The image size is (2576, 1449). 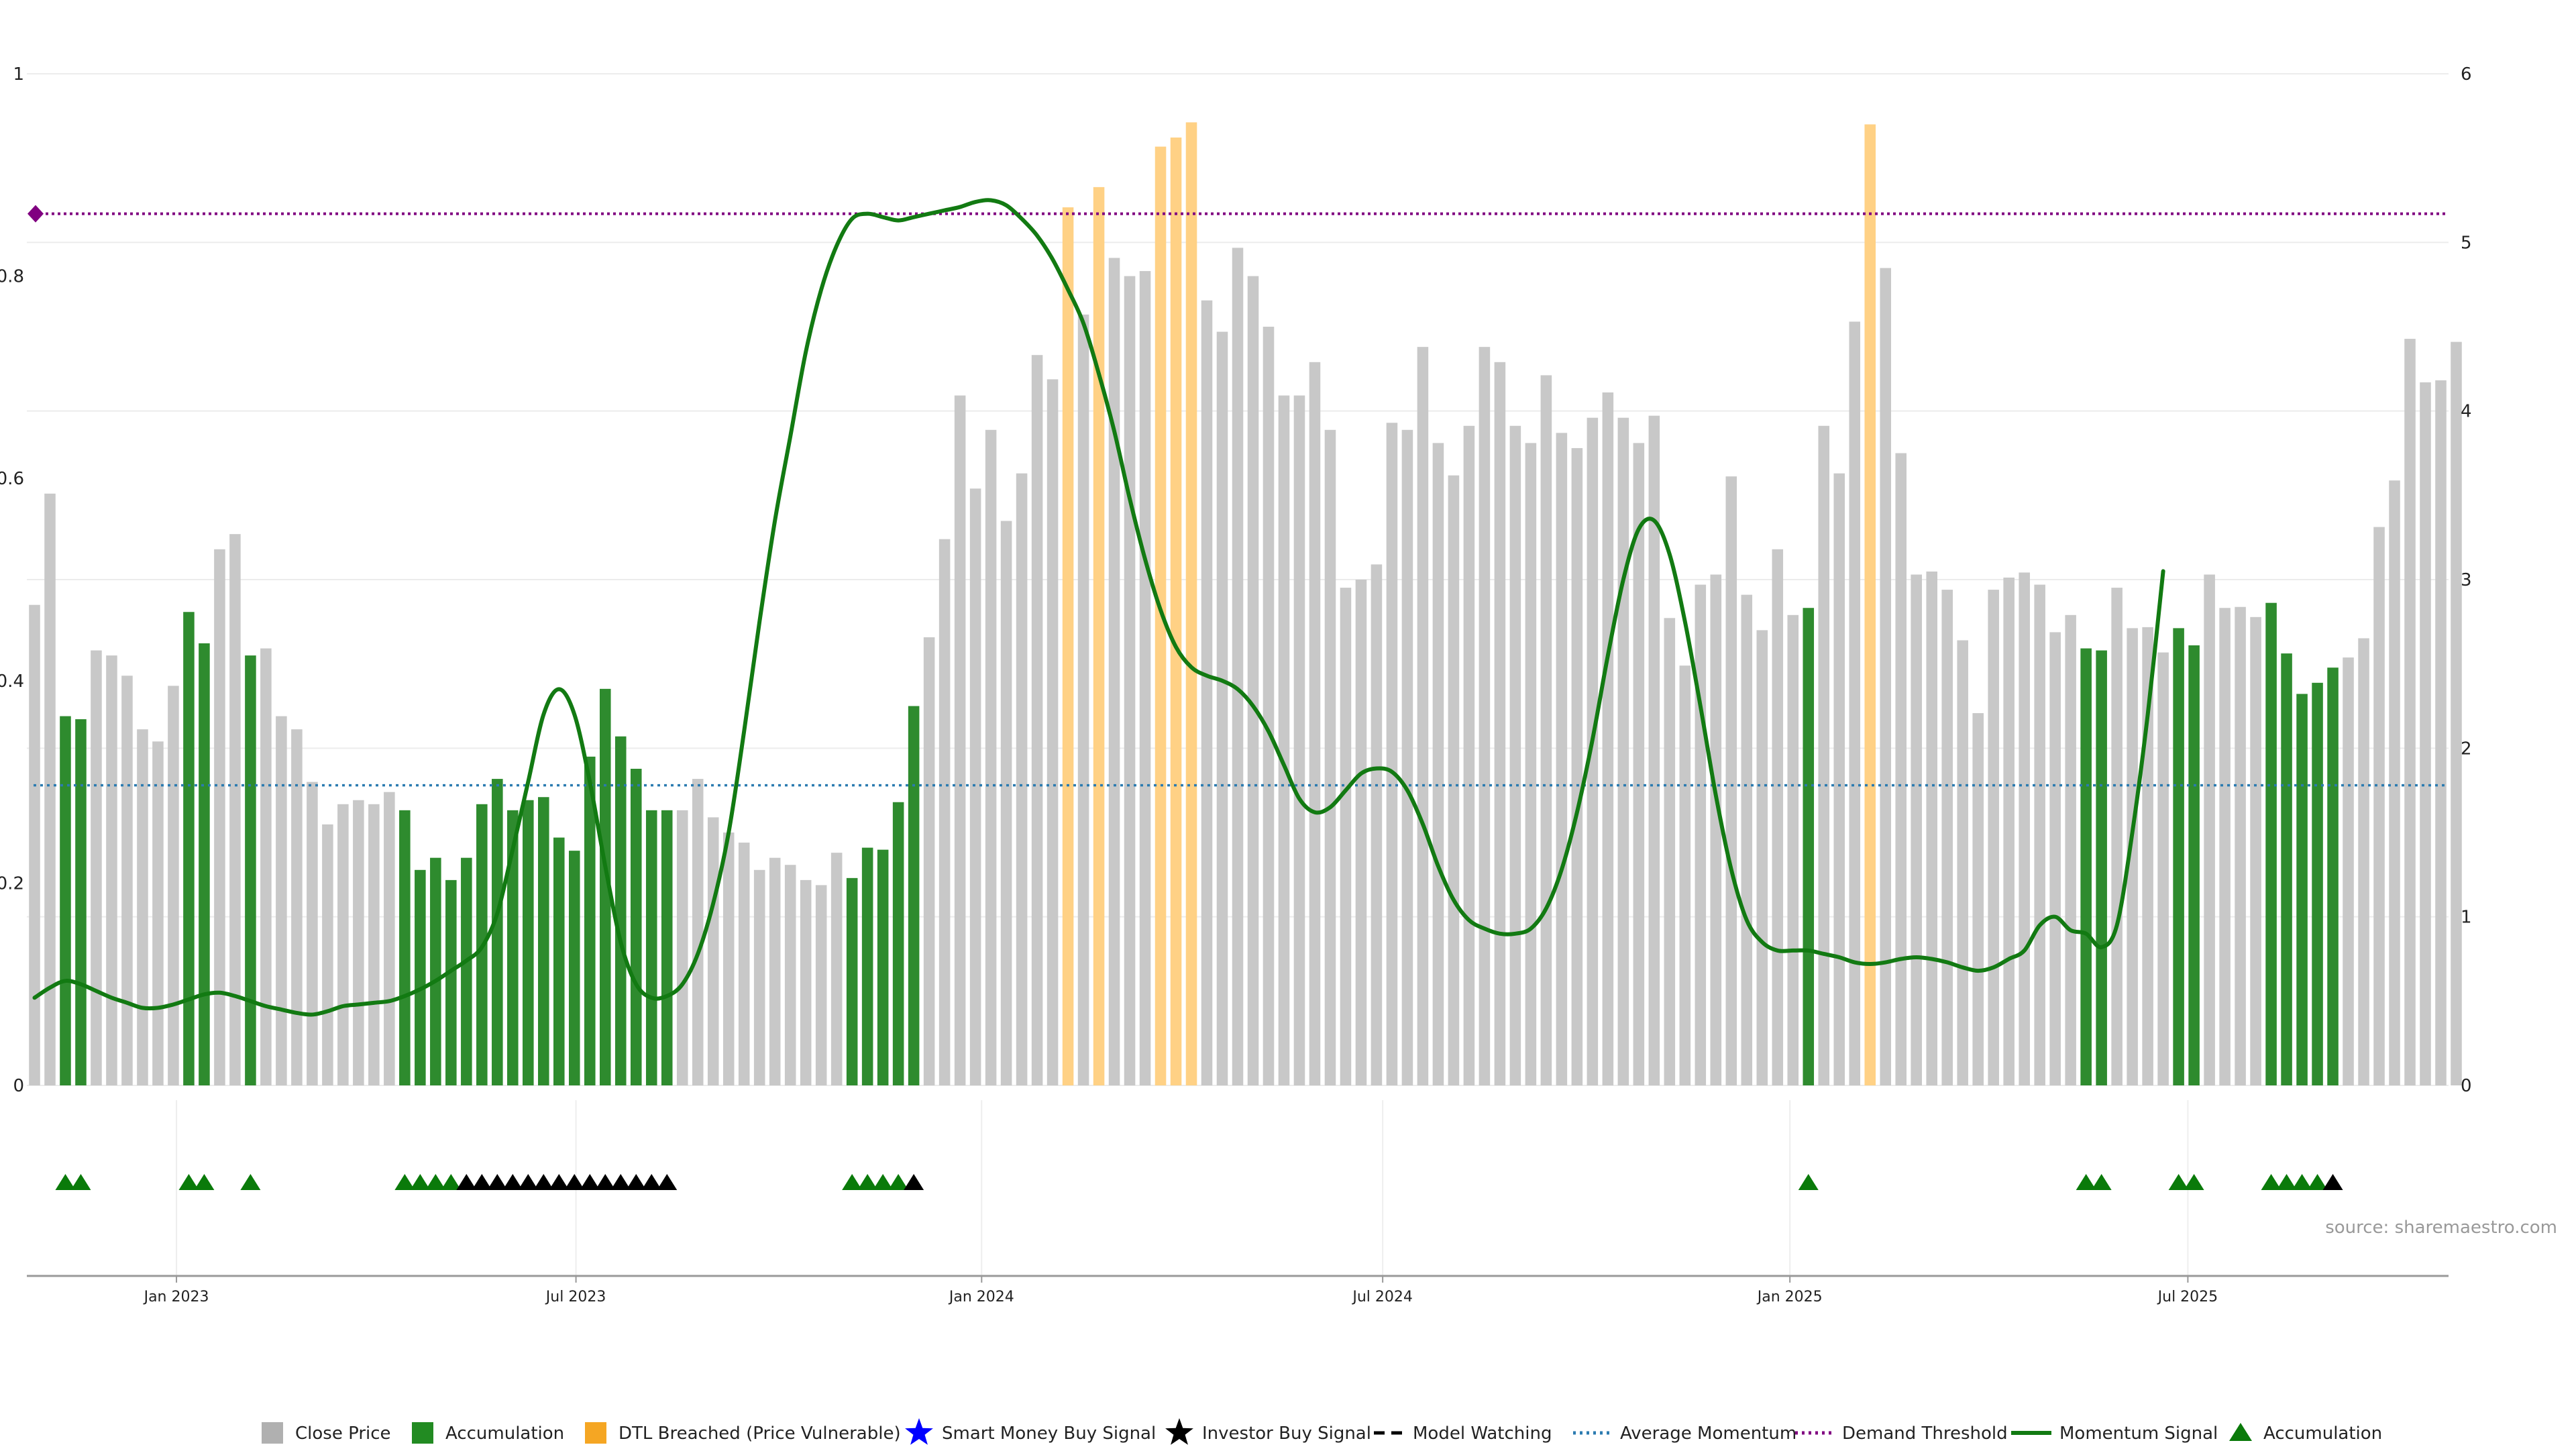 I want to click on legend-label: Model Watching, so click(x=1482, y=1434).